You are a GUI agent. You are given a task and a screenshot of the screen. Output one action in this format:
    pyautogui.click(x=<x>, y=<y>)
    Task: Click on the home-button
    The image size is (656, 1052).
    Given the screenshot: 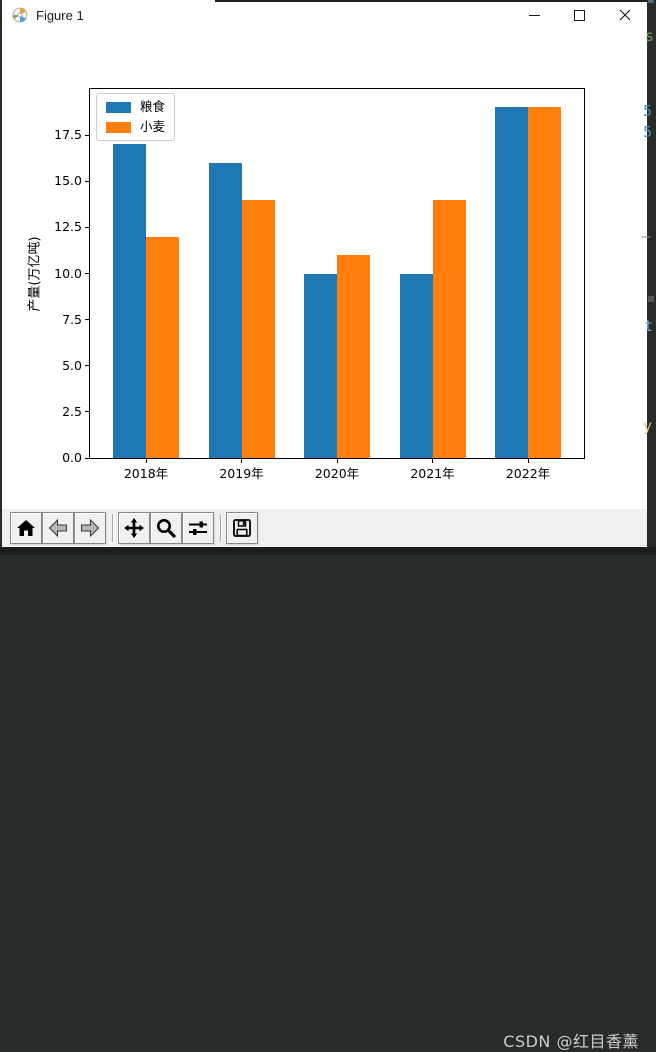 What is the action you would take?
    pyautogui.click(x=26, y=528)
    